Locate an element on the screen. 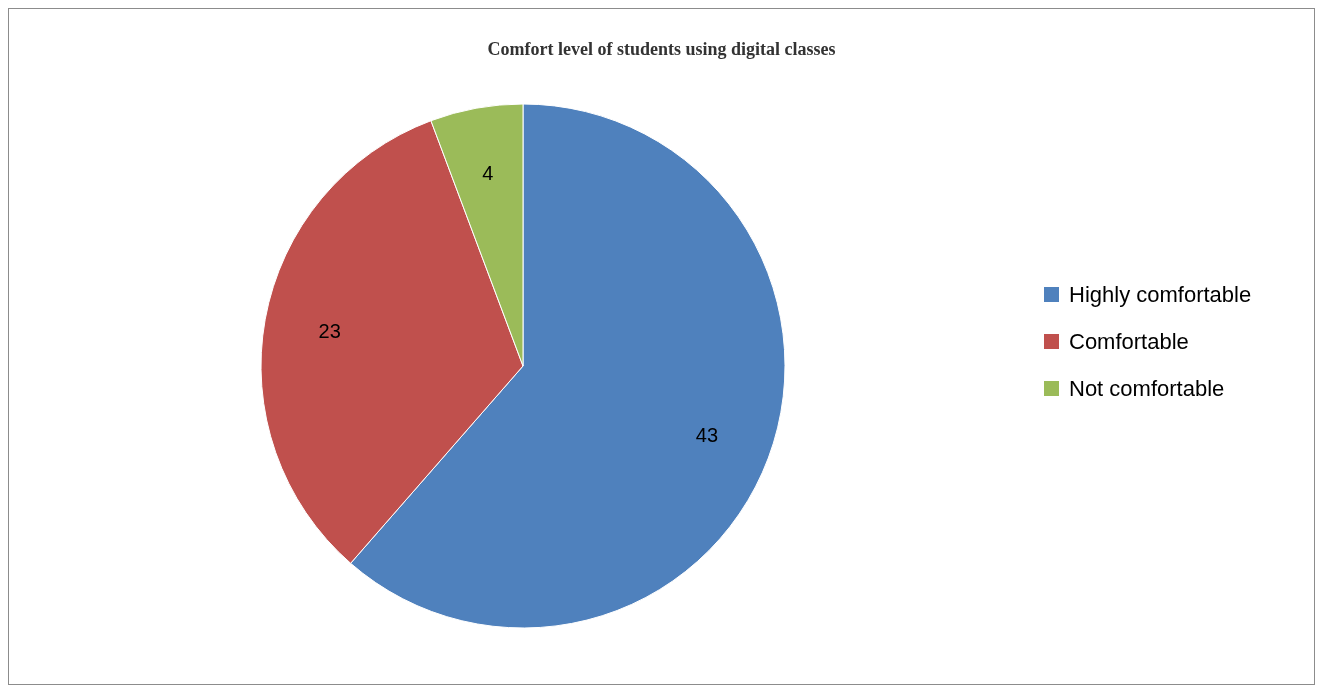 The width and height of the screenshot is (1323, 693). data-label: 4 is located at coordinates (488, 172).